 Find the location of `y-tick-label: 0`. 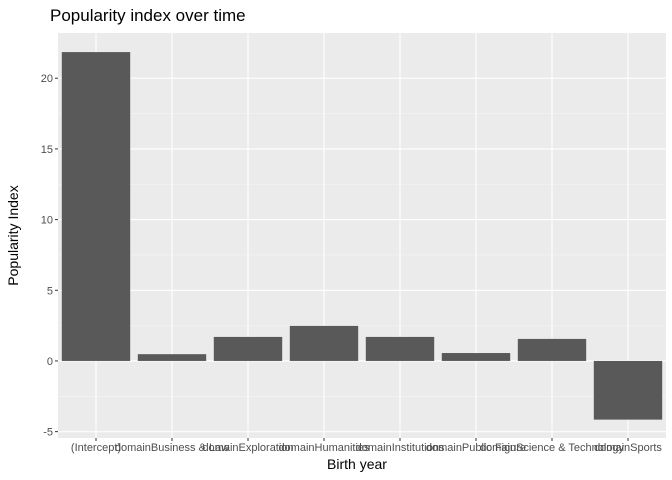

y-tick-label: 0 is located at coordinates (50, 362).